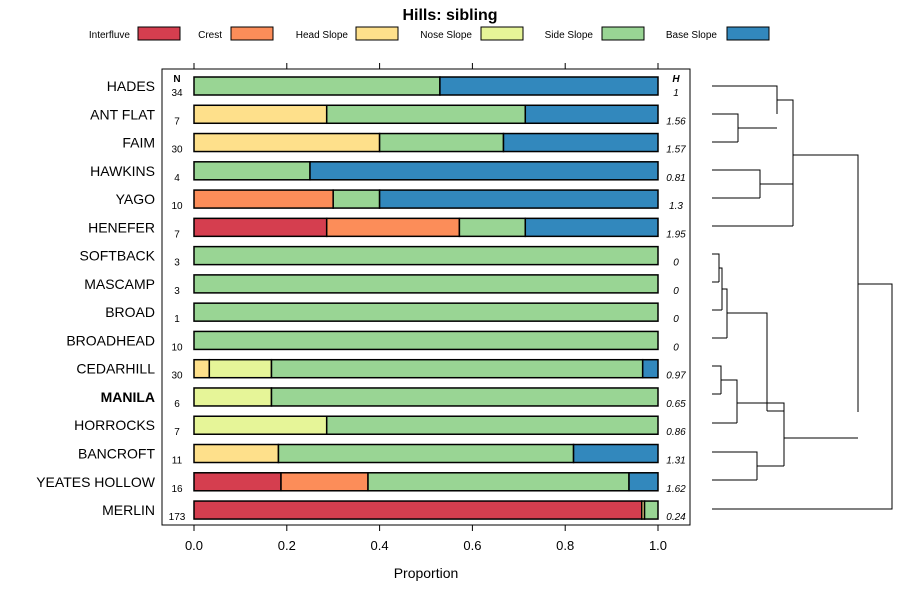 The image size is (900, 600). Describe the element at coordinates (118, 256) in the screenshot. I see `row-label: SOFTBACK` at that location.